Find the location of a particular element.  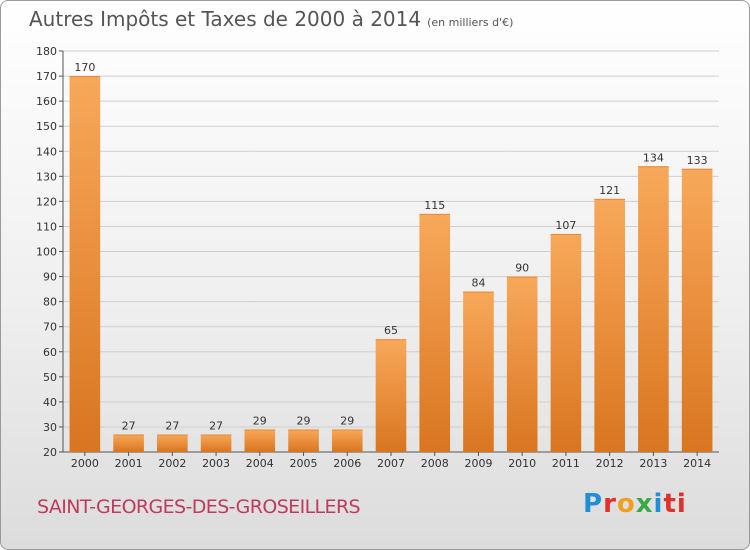

x-tick-label: 2005 is located at coordinates (304, 463).